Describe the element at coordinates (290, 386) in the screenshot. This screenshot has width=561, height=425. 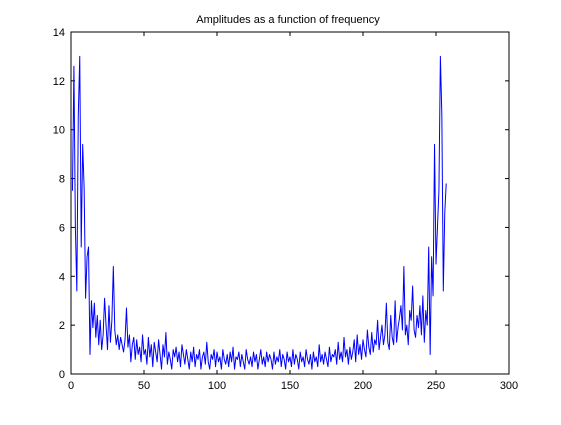
I see `x-tick-label: 150` at that location.